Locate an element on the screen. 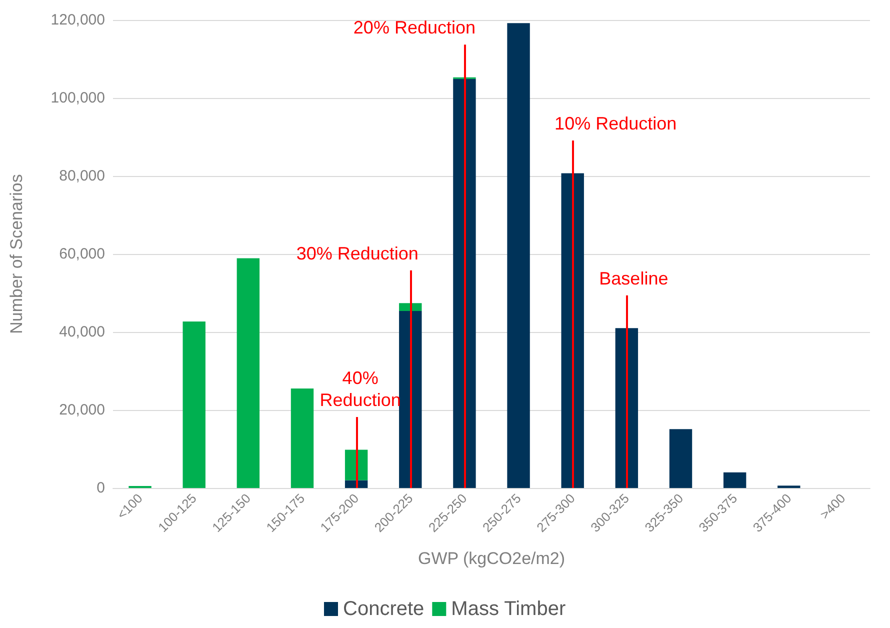  y-tick-label: 80,000 is located at coordinates (82, 176).